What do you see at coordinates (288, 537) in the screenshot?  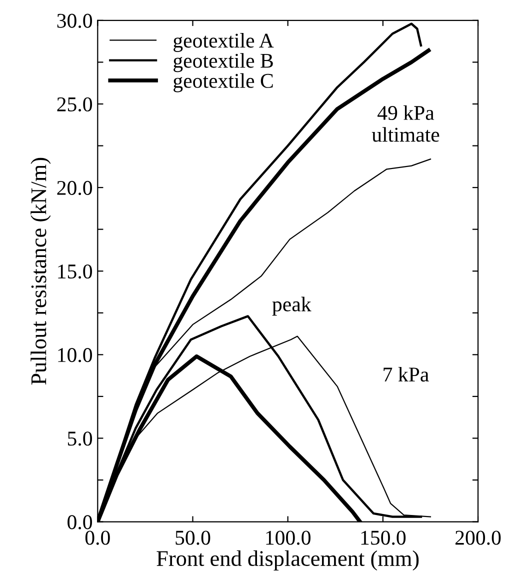 I see `x-tick-label: 100.0` at bounding box center [288, 537].